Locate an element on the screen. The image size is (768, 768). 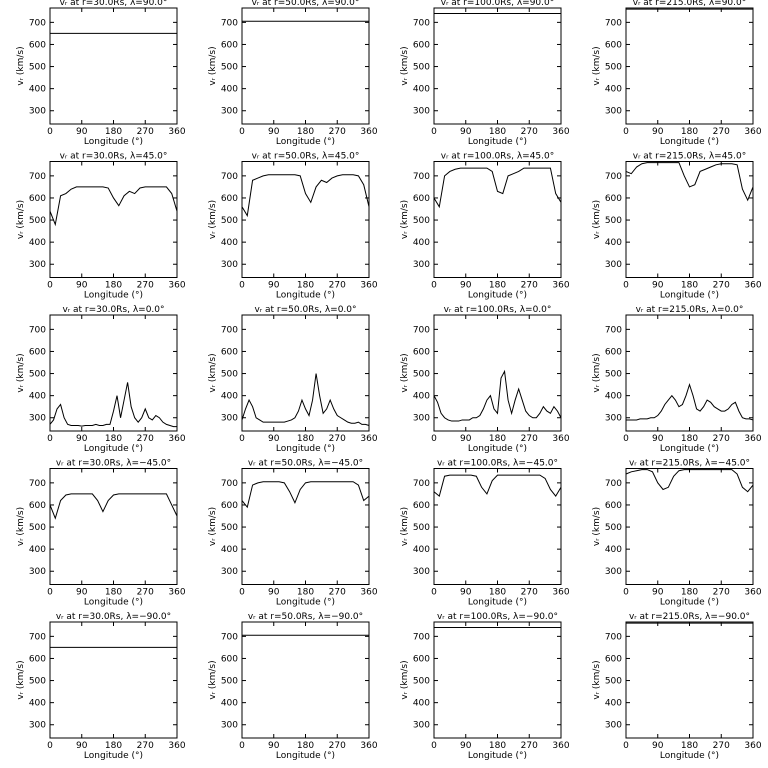
panel-title: vᵣ at r=215.0Rs, λ=90.0° is located at coordinates (690, 4).